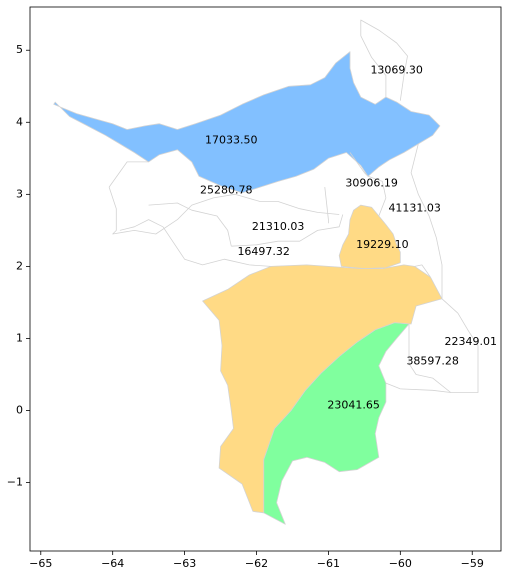 The width and height of the screenshot is (506, 575). I want to click on y-tick-label: 3, so click(19, 193).